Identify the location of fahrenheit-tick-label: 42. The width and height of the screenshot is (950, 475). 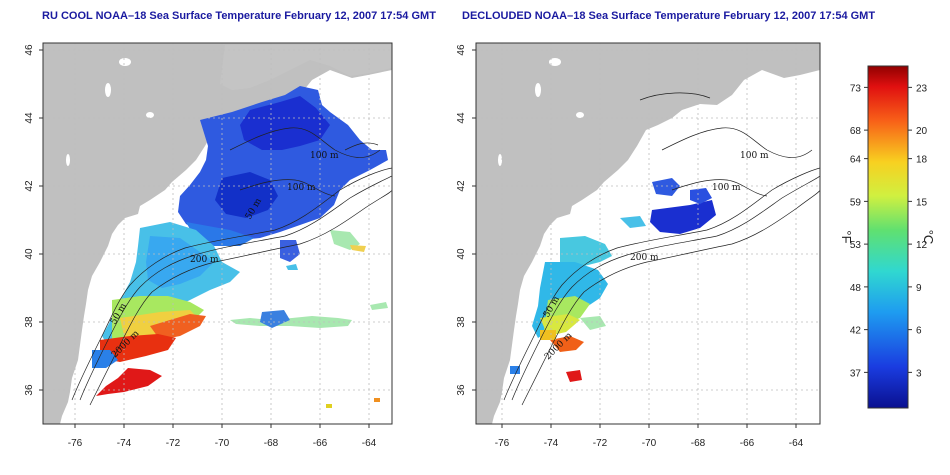
(856, 331).